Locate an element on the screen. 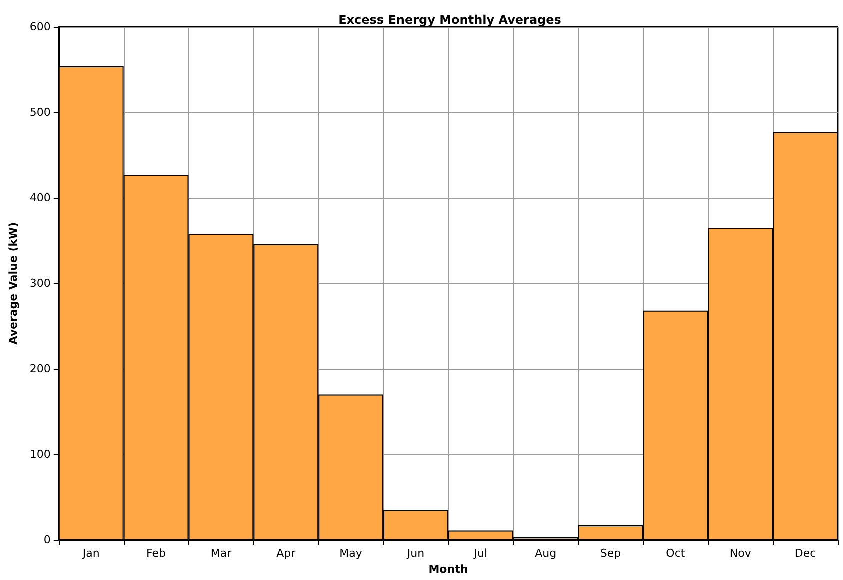 The height and width of the screenshot is (580, 843). y-tick-label: 300 is located at coordinates (40, 283).